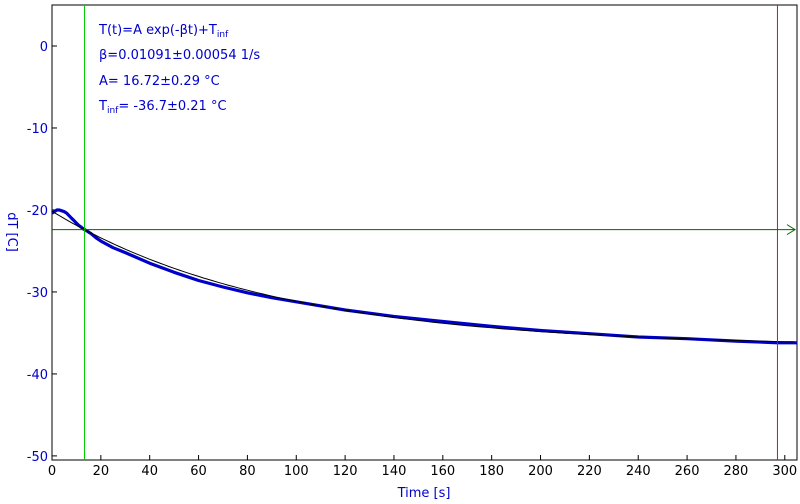 The image size is (800, 504). I want to click on x-tick-label: 200, so click(540, 471).